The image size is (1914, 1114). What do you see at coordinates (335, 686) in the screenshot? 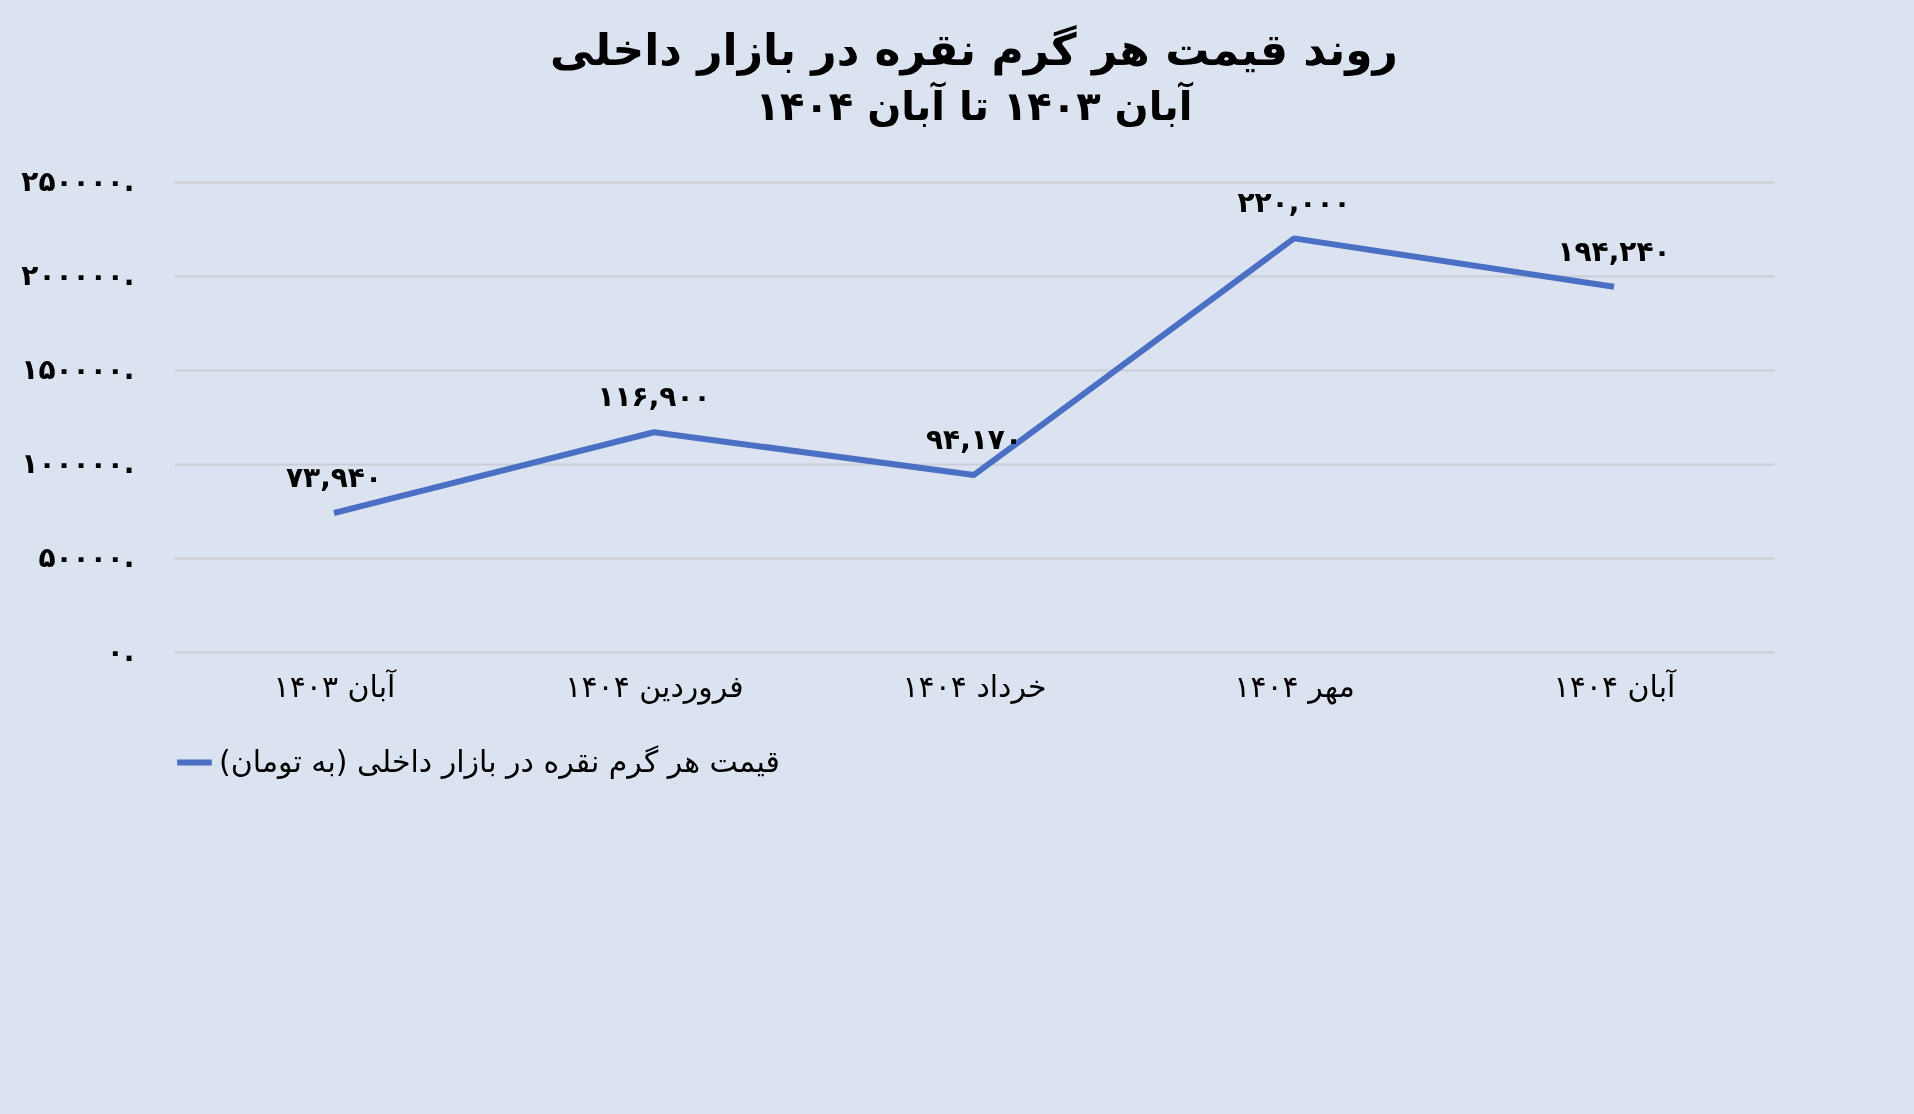
I see `x-tick-label: آبان ۱۴۰۳` at bounding box center [335, 686].